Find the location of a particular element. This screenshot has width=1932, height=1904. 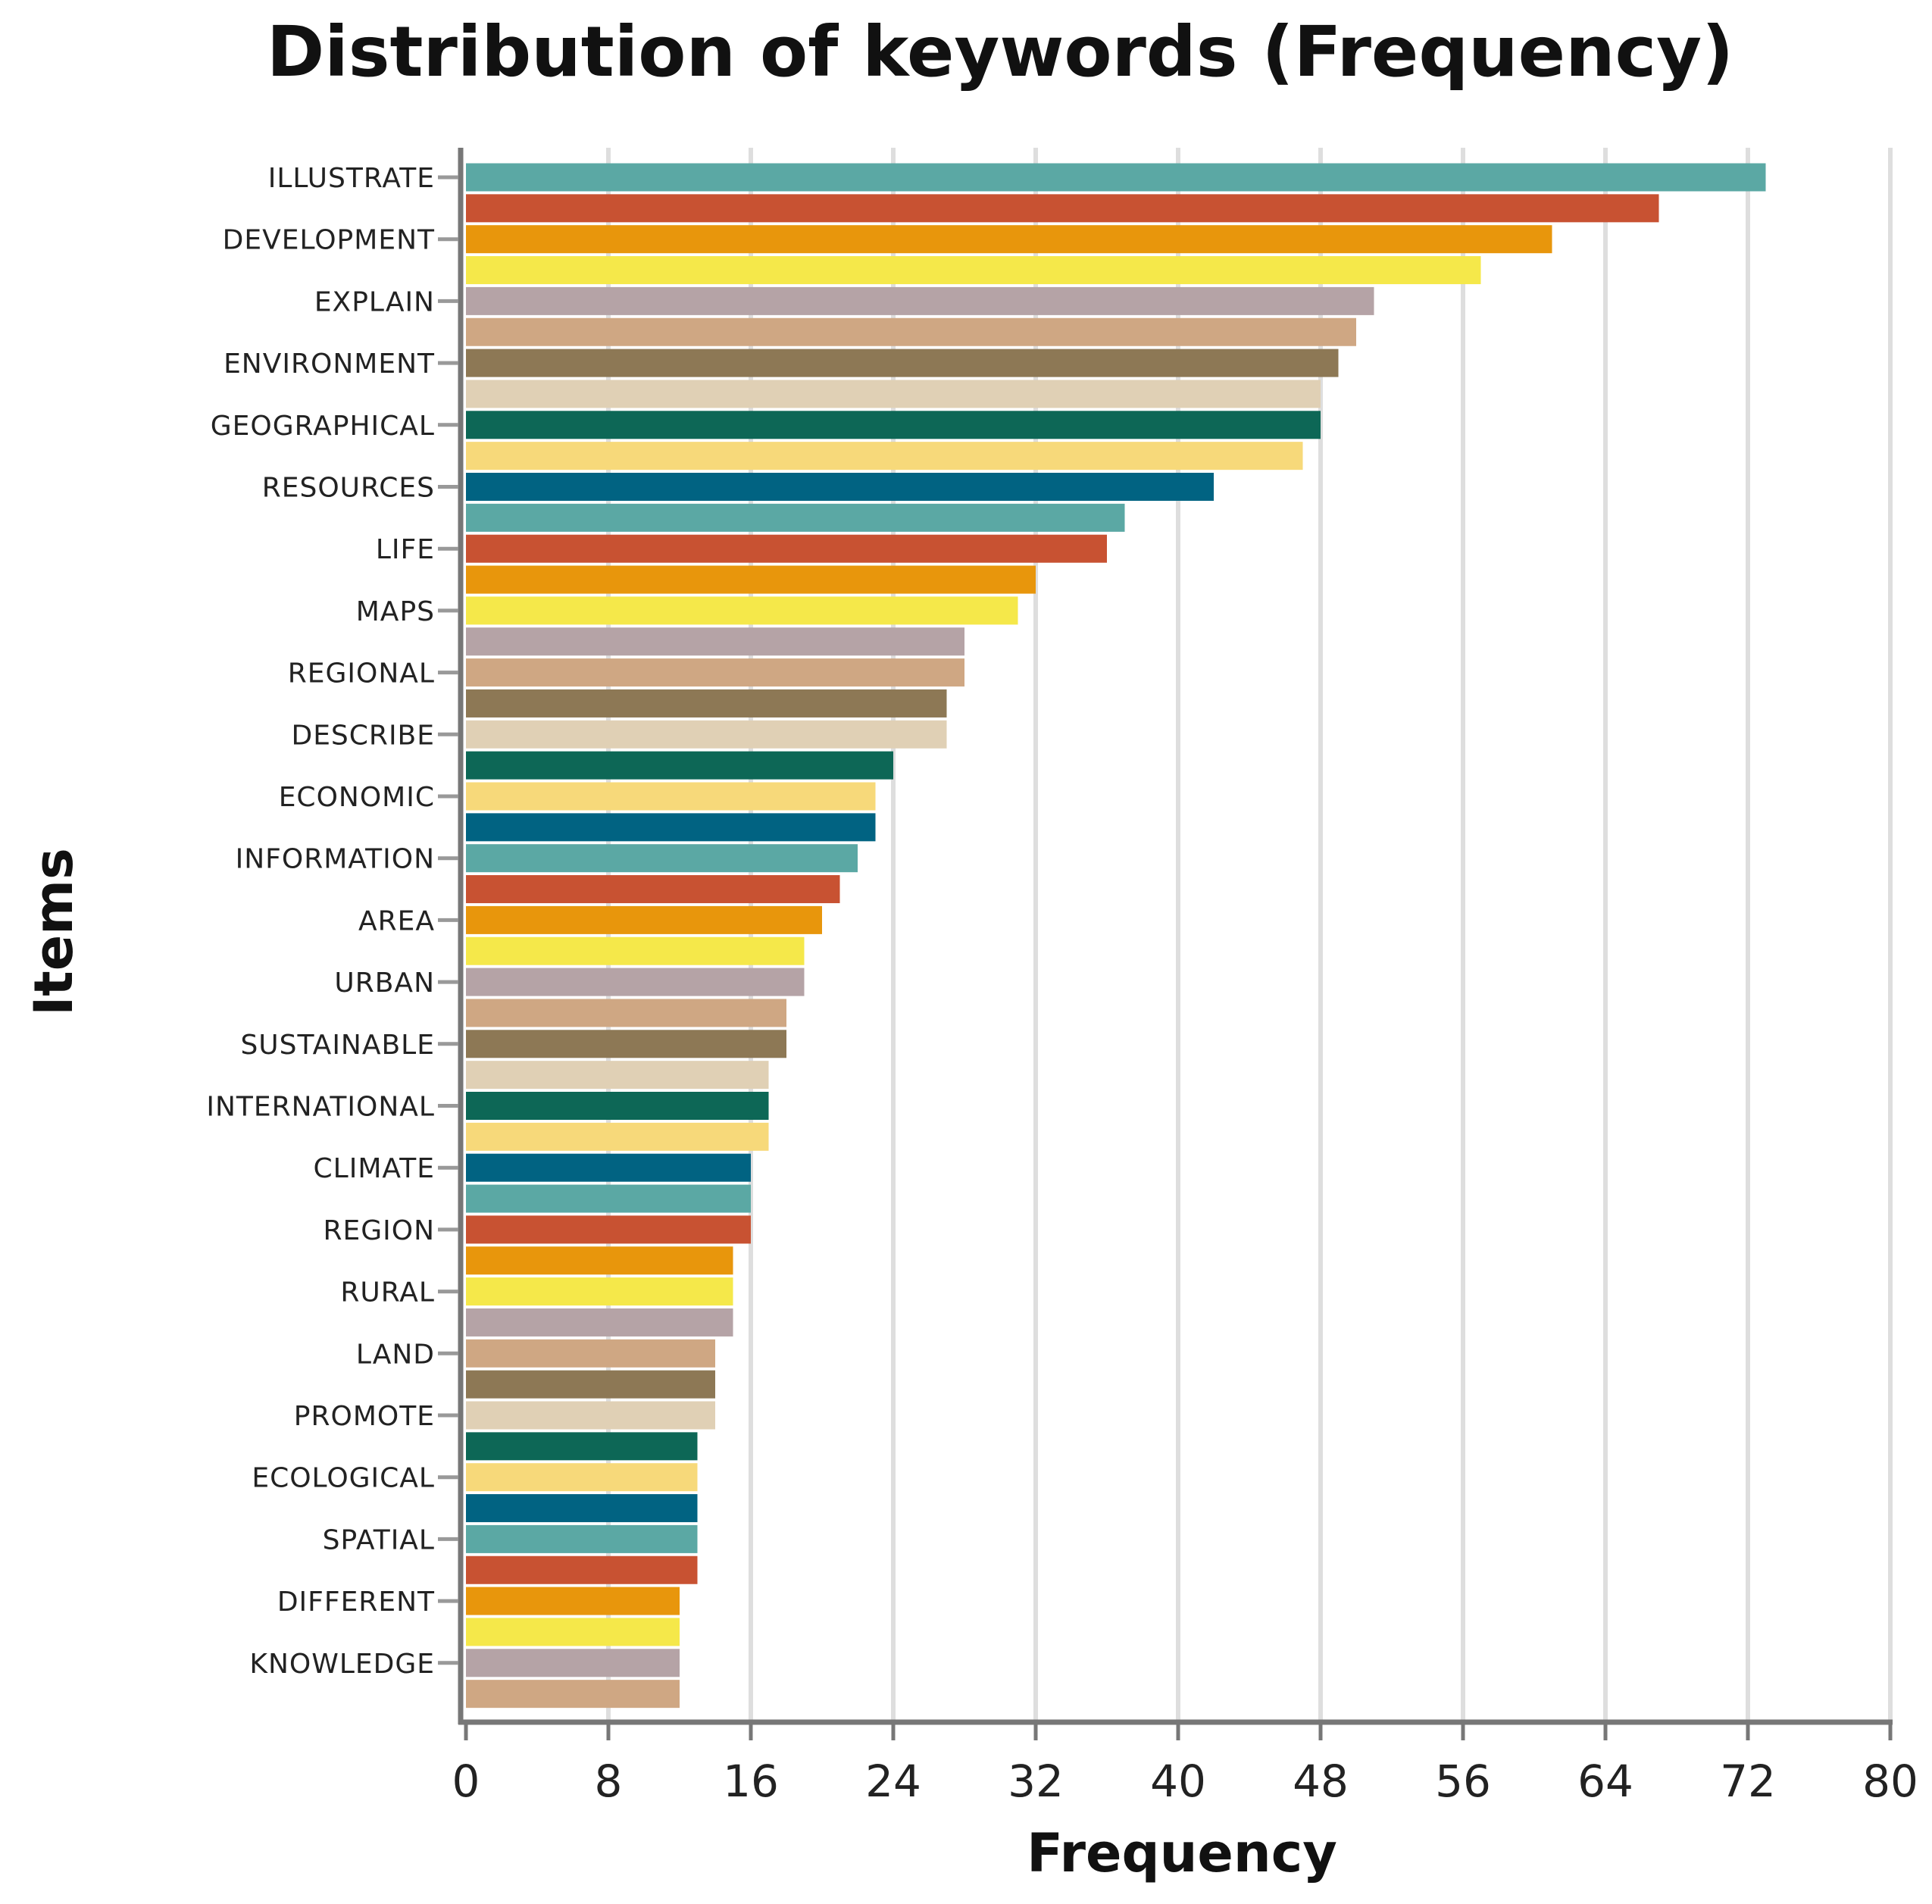

x-tick-label: 0 is located at coordinates (466, 1781).